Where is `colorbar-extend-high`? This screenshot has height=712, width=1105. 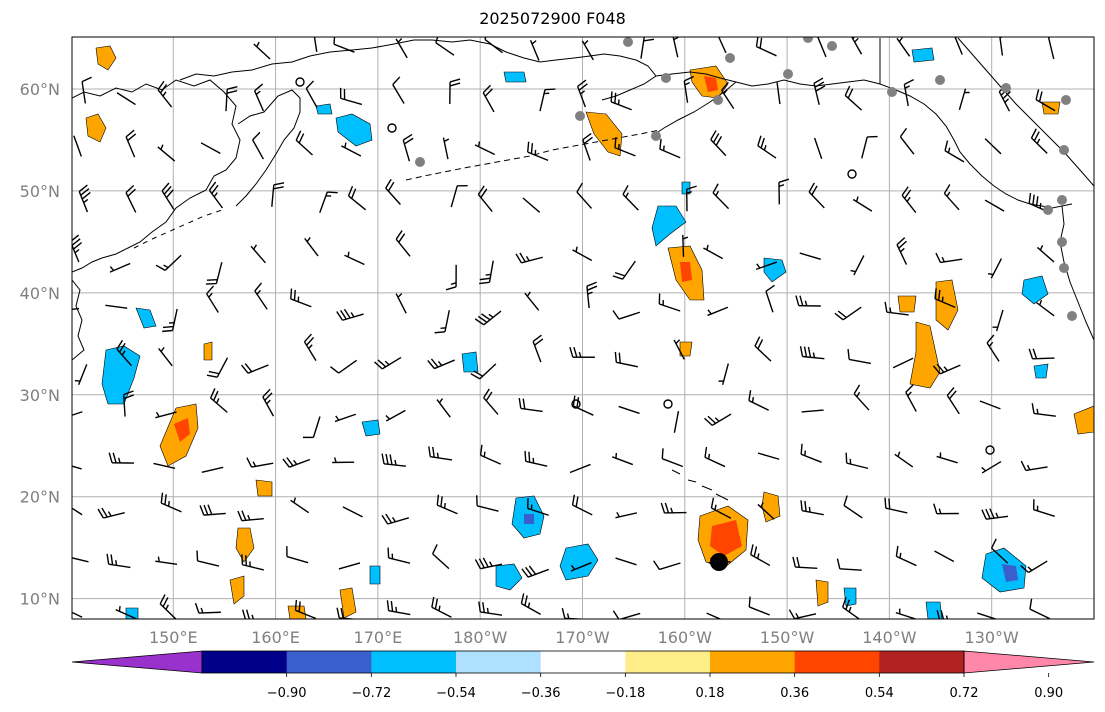 colorbar-extend-high is located at coordinates (1029, 662).